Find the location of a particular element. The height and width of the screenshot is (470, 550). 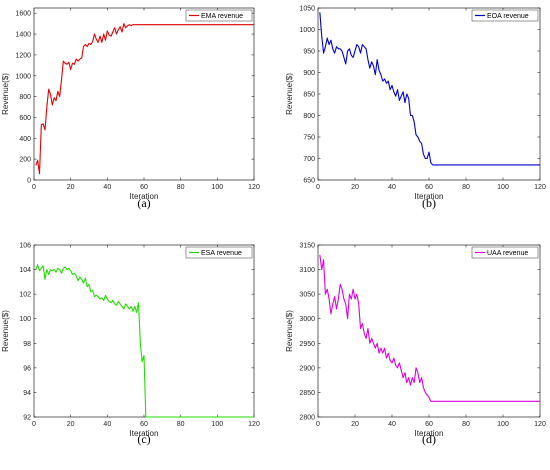

panel-caption: (a) is located at coordinates (143, 203).